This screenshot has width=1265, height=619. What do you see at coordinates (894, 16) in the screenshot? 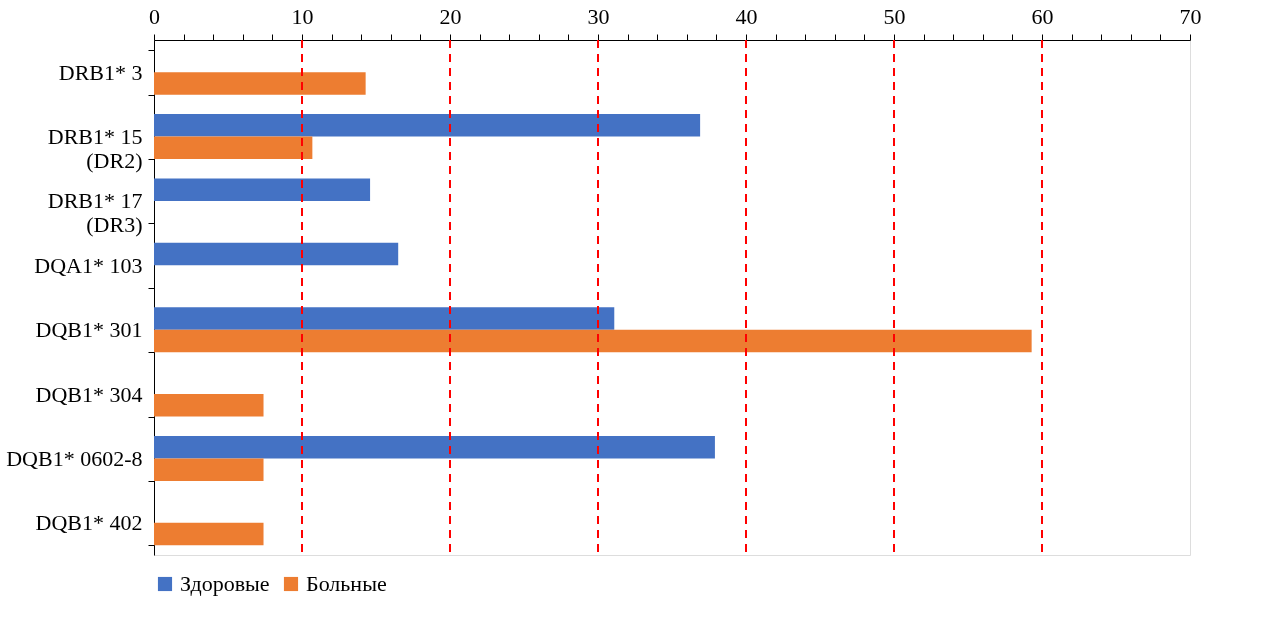
I see `x-tick-label: 50` at bounding box center [894, 16].